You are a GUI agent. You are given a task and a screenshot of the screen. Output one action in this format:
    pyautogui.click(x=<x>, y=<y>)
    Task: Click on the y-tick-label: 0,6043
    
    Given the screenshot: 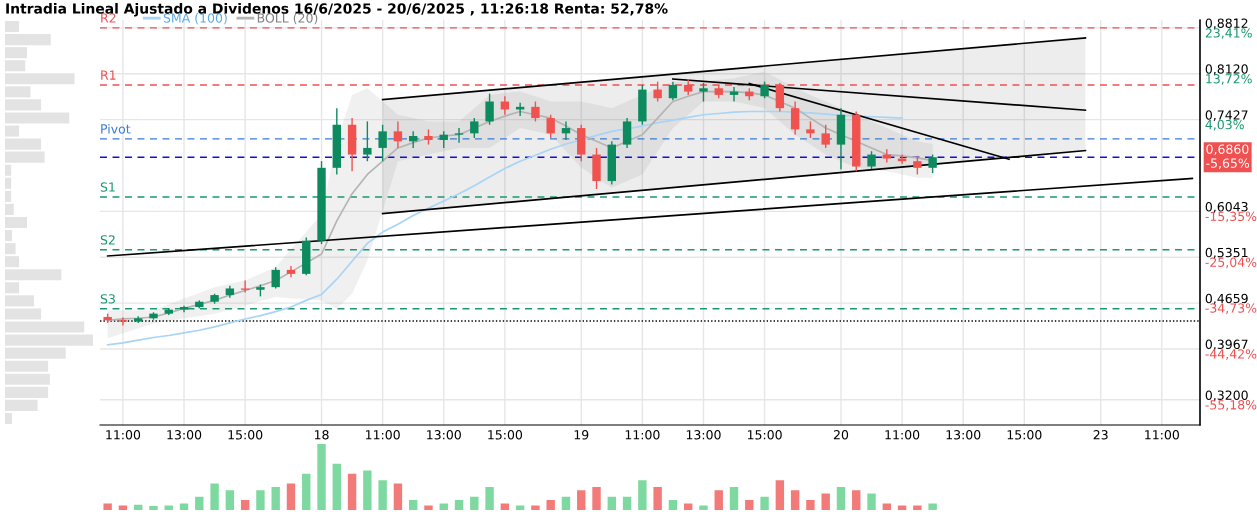 What is the action you would take?
    pyautogui.click(x=1226, y=207)
    